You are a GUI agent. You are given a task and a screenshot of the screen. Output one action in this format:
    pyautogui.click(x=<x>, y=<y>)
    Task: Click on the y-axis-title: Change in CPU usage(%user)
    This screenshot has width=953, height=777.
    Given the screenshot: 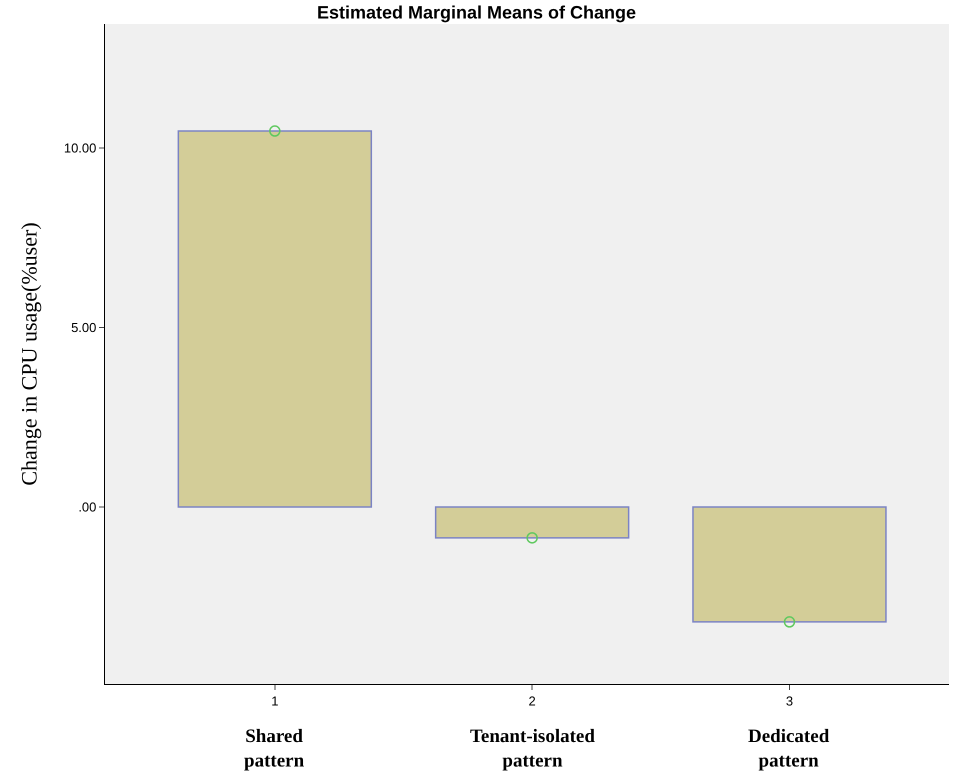 What is the action you would take?
    pyautogui.click(x=29, y=354)
    